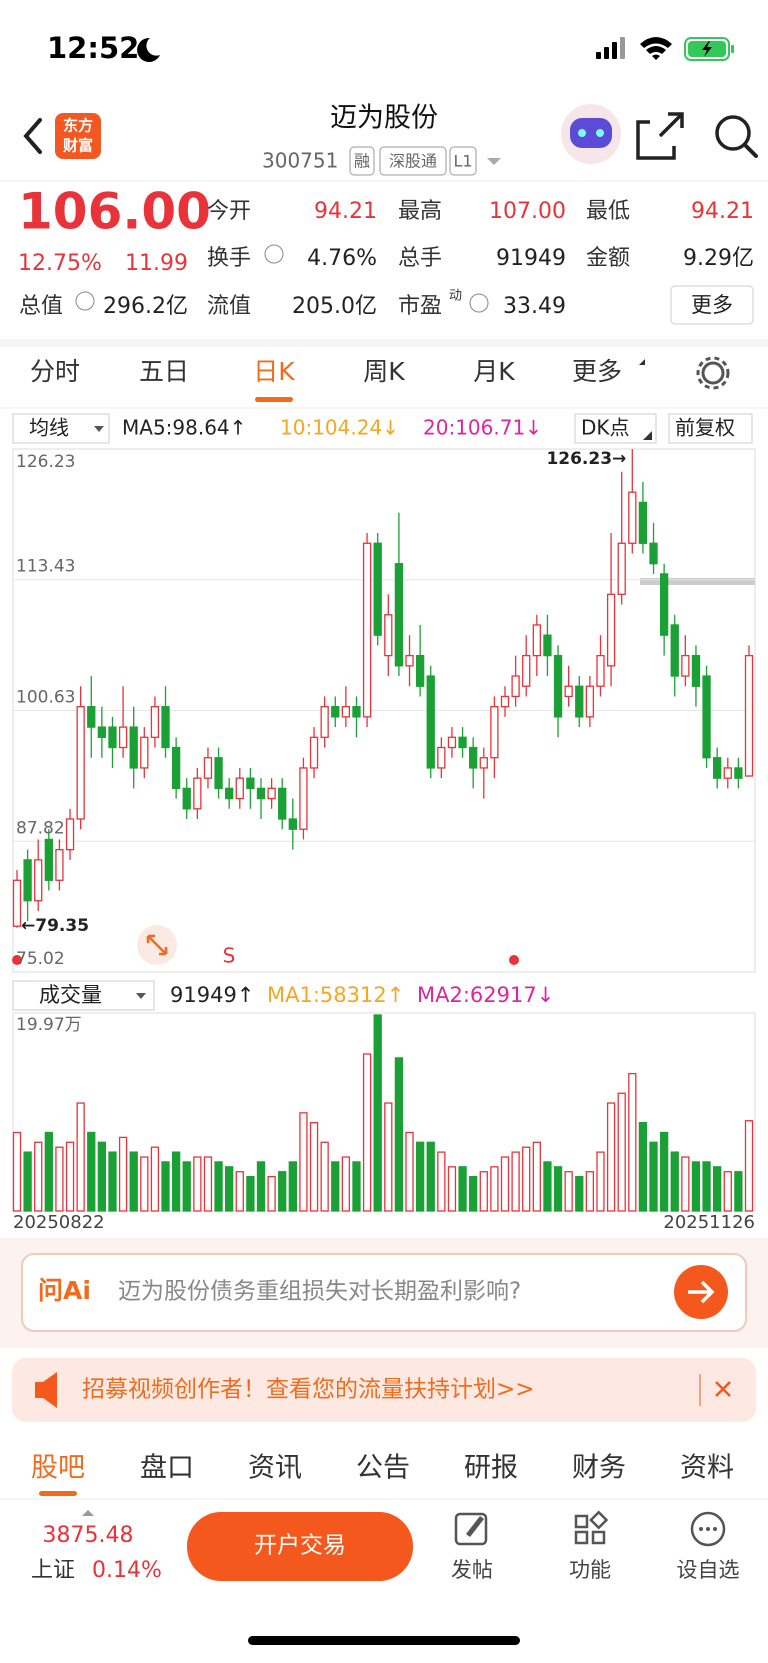 The height and width of the screenshot is (1663, 768). What do you see at coordinates (472, 1570) in the screenshot?
I see `action-label: 发帖` at bounding box center [472, 1570].